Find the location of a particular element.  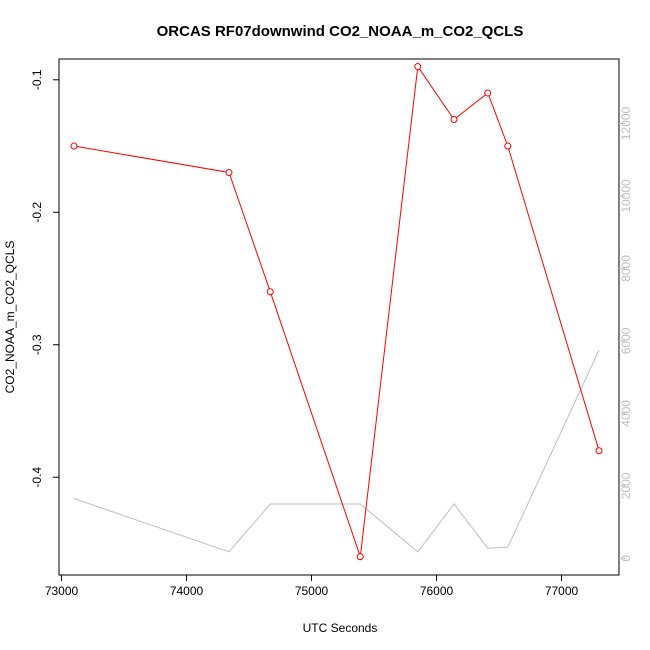

x-tick-label: 77000 is located at coordinates (562, 591).